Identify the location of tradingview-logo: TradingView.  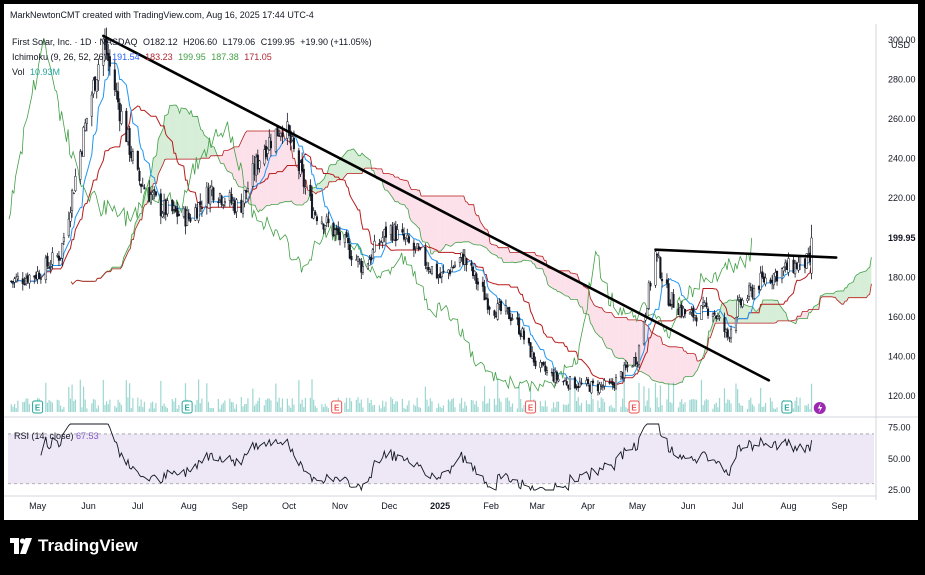
(74, 546).